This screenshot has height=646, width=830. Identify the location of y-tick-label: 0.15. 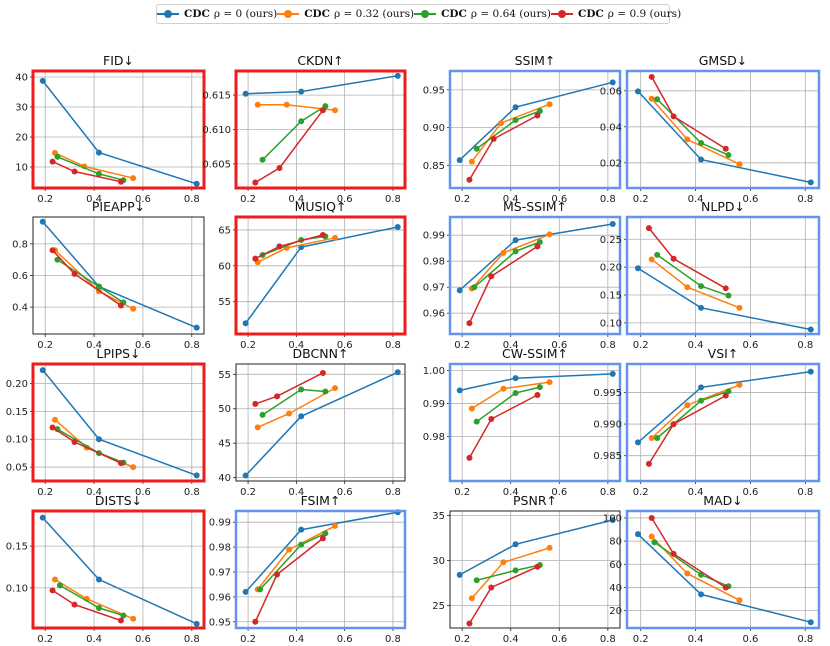
(17, 412).